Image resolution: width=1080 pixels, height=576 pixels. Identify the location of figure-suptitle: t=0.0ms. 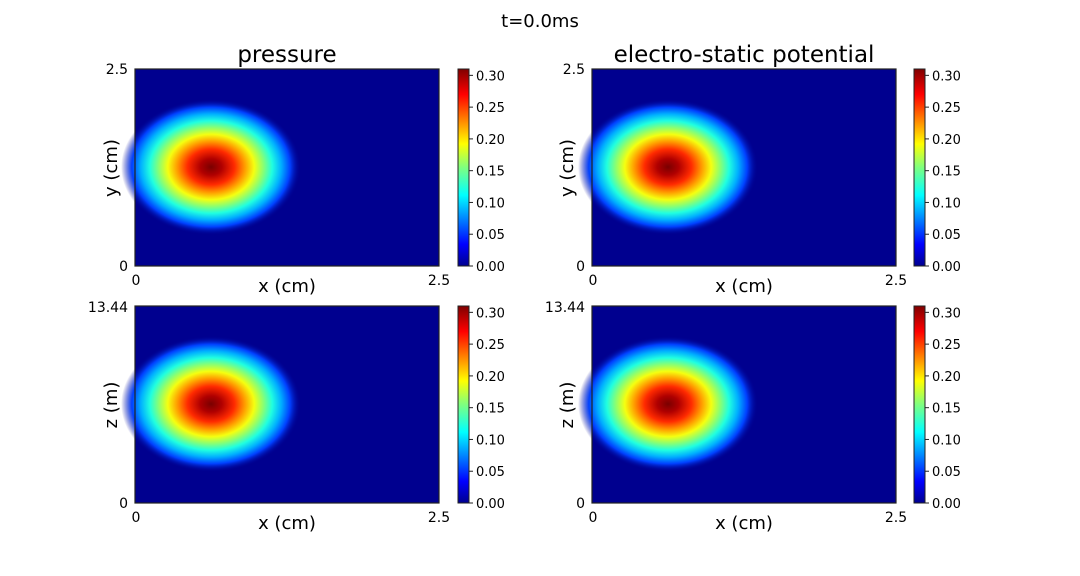
(540, 21).